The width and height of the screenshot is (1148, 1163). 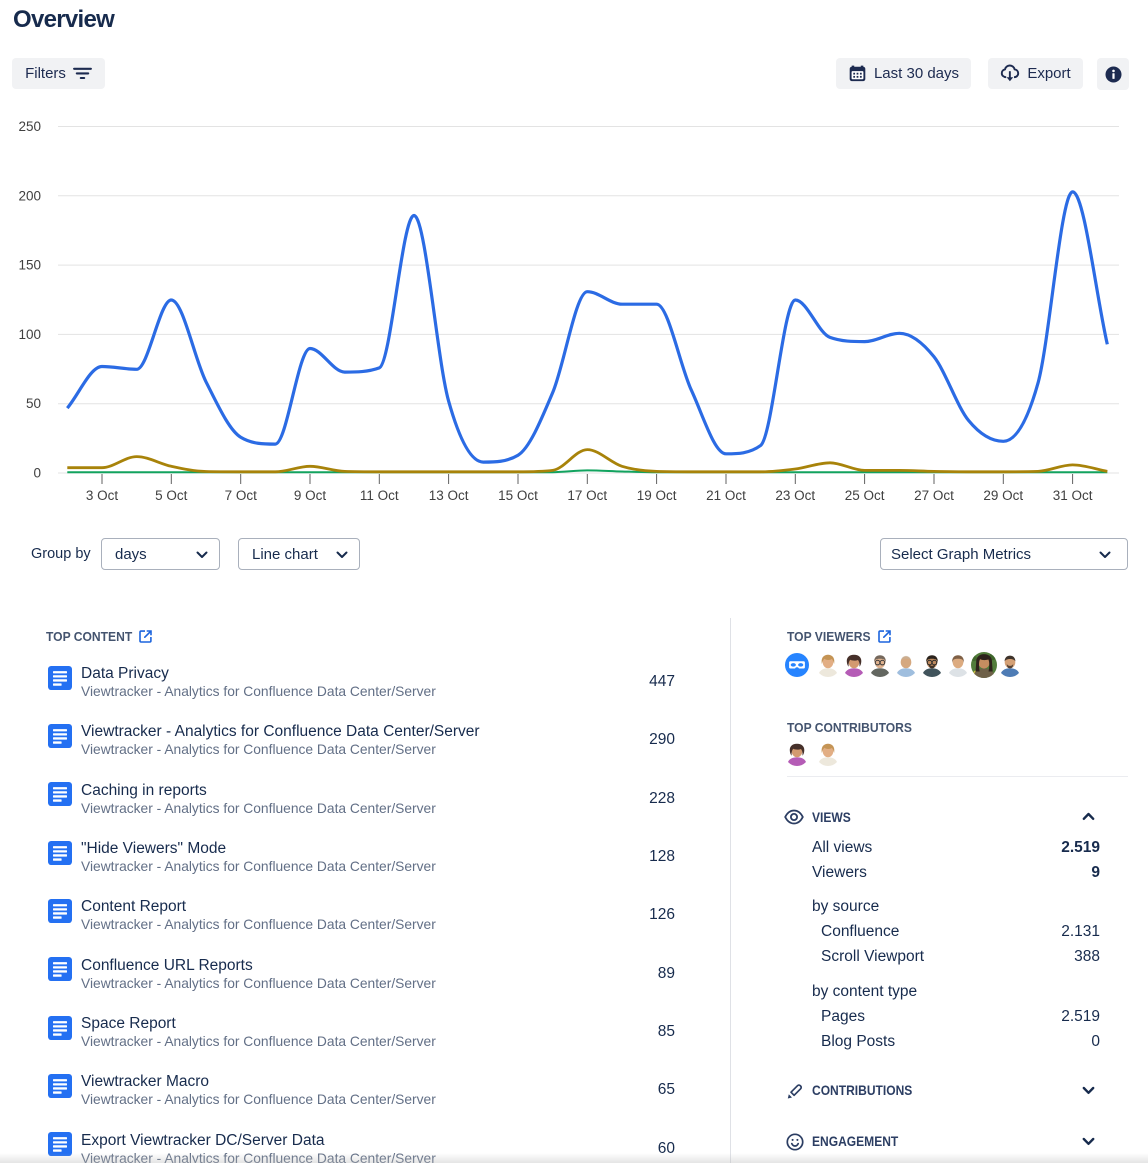 What do you see at coordinates (37, 473) in the screenshot?
I see `svg-text: 0` at bounding box center [37, 473].